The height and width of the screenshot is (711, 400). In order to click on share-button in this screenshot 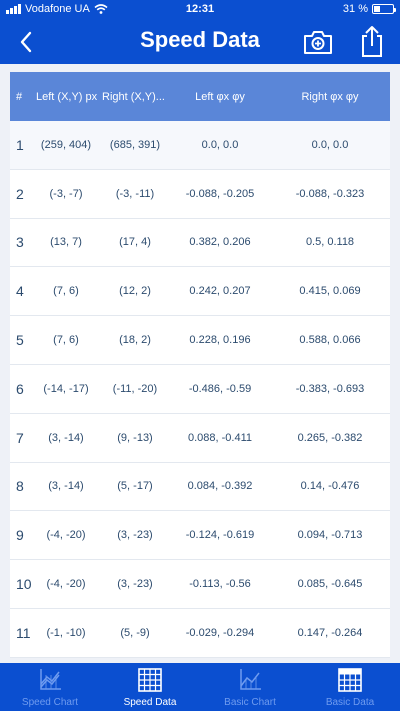, I will do `click(372, 41)`.